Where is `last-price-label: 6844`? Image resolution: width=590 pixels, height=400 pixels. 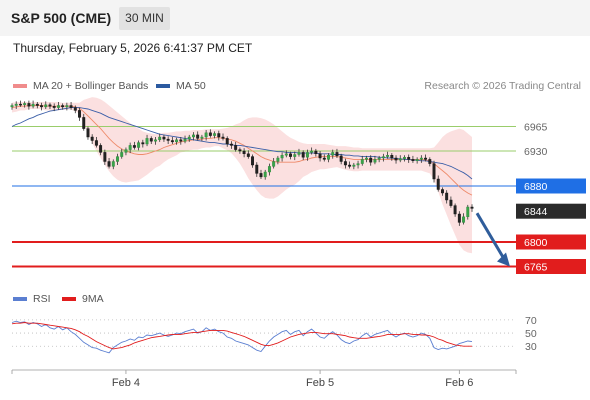
last-price-label: 6844 is located at coordinates (536, 212).